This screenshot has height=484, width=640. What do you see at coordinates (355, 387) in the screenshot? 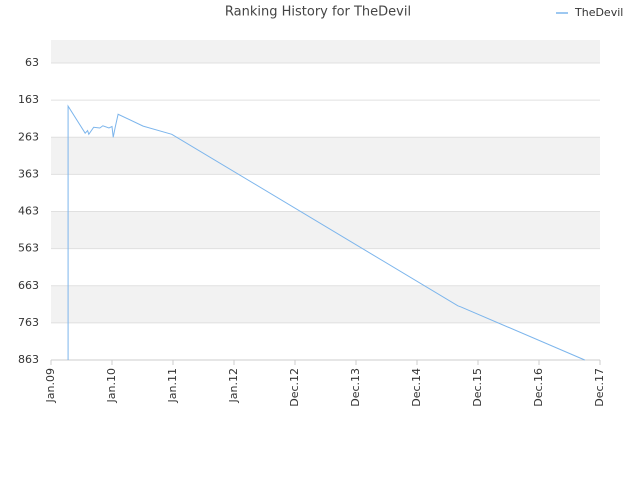
I see `x-tick-label: Dec.13` at bounding box center [355, 387].